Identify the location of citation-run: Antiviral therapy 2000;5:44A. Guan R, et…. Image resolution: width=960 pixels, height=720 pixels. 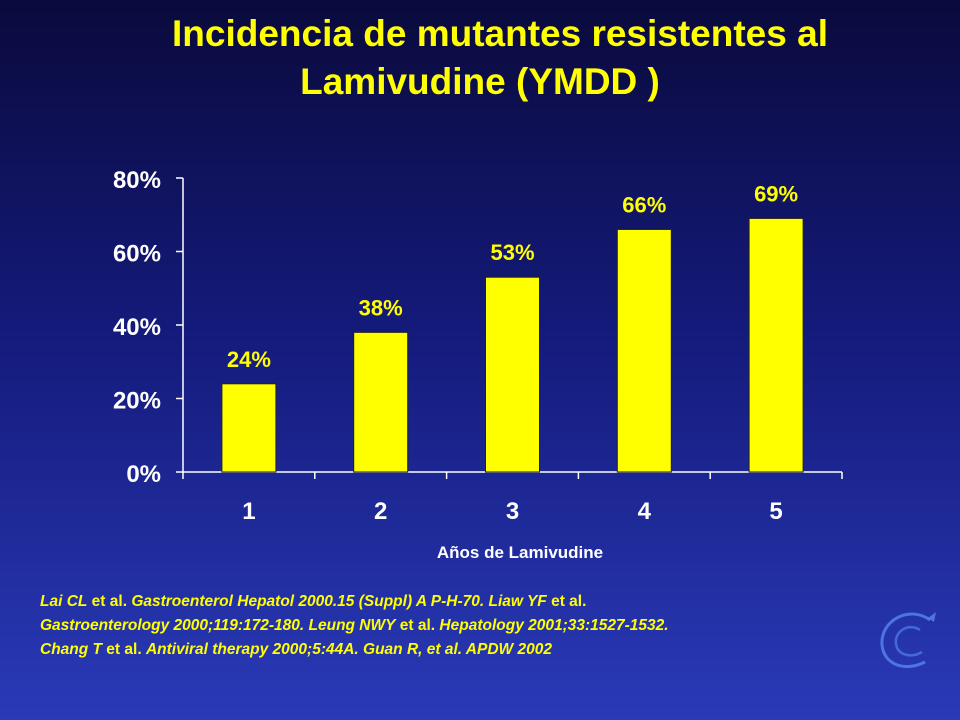
(348, 649).